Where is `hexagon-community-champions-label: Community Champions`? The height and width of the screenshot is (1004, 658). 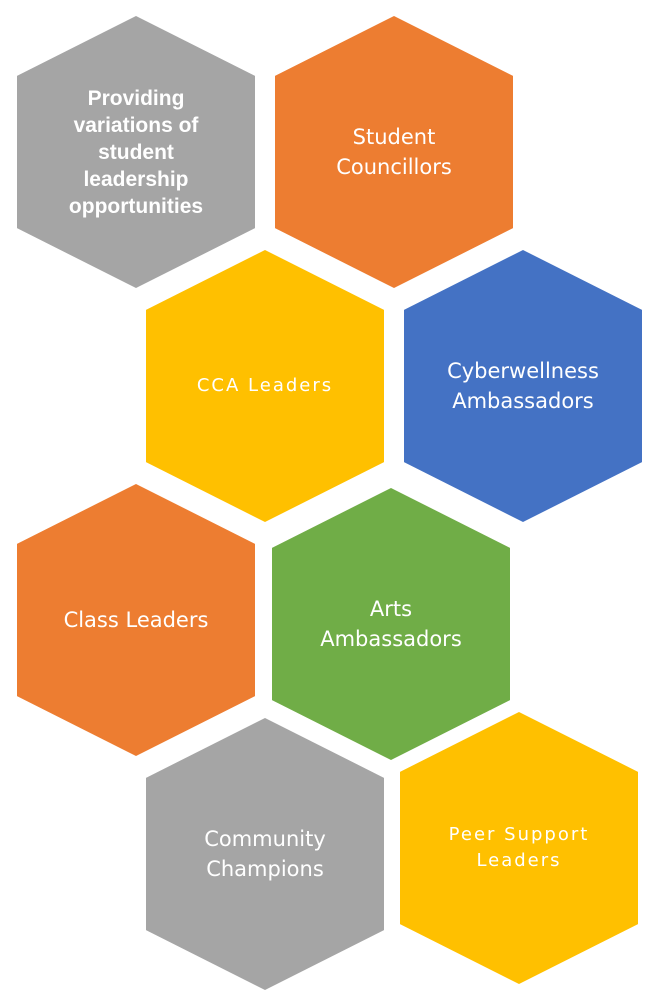 hexagon-community-champions-label: Community Champions is located at coordinates (265, 854).